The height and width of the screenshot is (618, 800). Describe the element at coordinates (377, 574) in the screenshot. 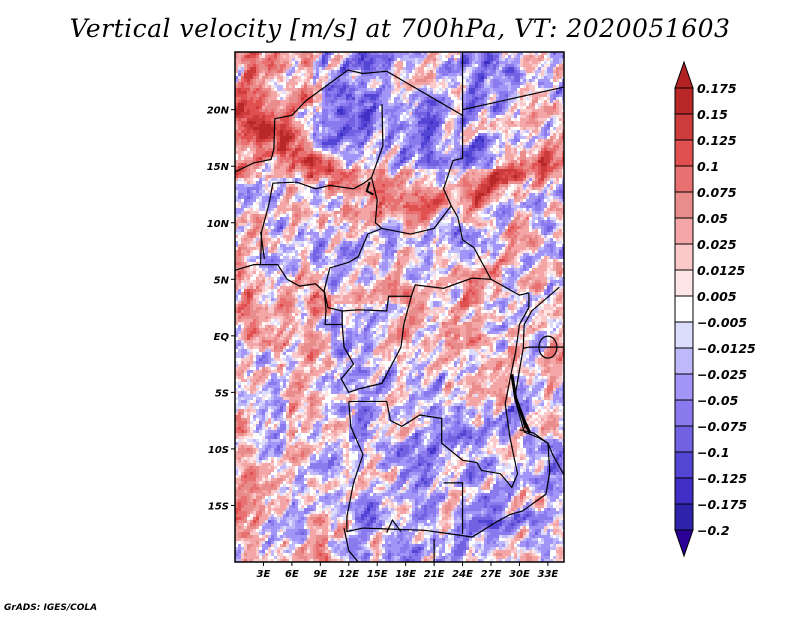

I see `x-tick-label: 15E` at that location.